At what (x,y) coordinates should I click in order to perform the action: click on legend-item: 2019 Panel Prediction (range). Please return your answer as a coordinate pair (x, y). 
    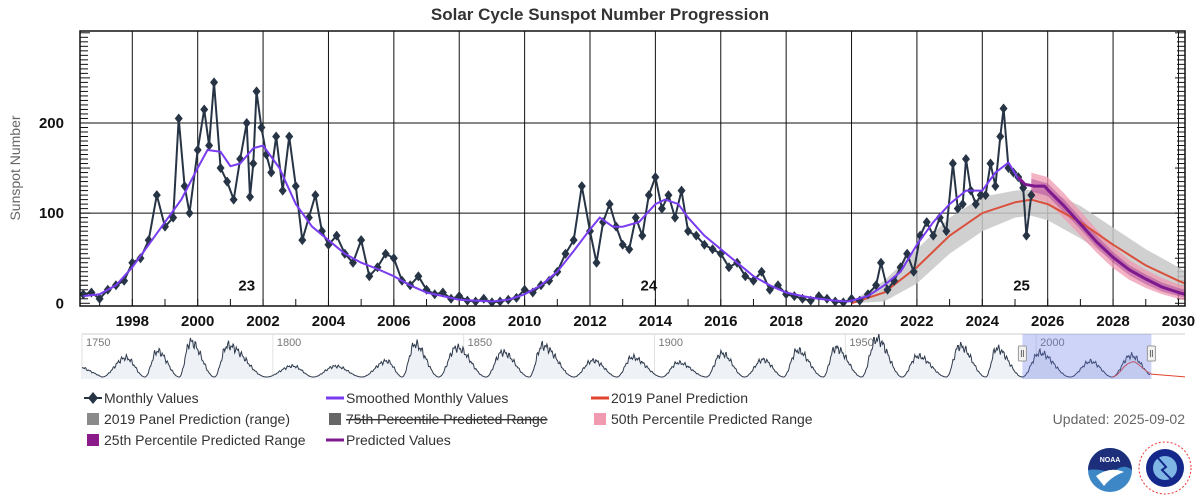
    Looking at the image, I should click on (188, 419).